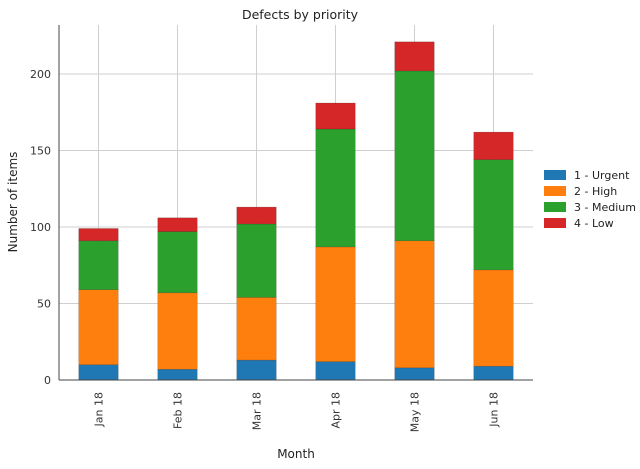 Image resolution: width=640 pixels, height=469 pixels. Describe the element at coordinates (594, 223) in the screenshot. I see `legend-label: 4 - Low` at that location.